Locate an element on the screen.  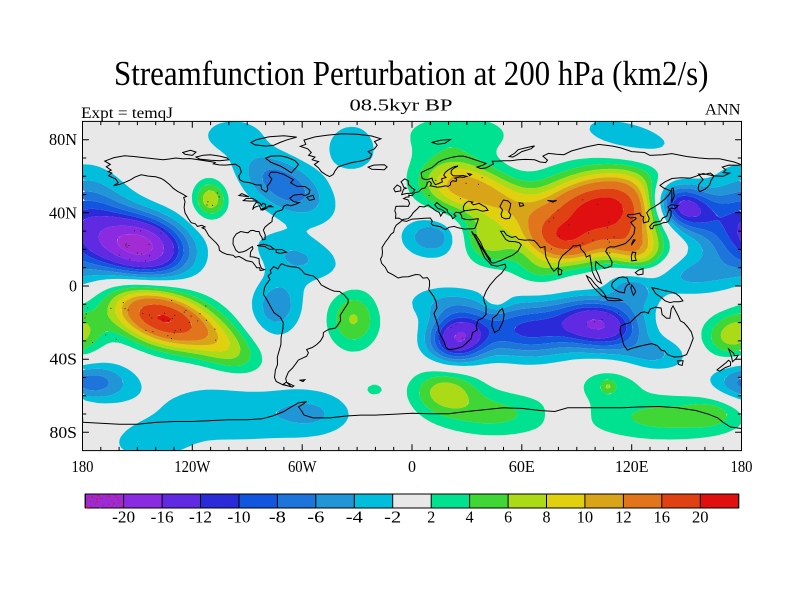
svg-text: 10 is located at coordinates (585, 516).